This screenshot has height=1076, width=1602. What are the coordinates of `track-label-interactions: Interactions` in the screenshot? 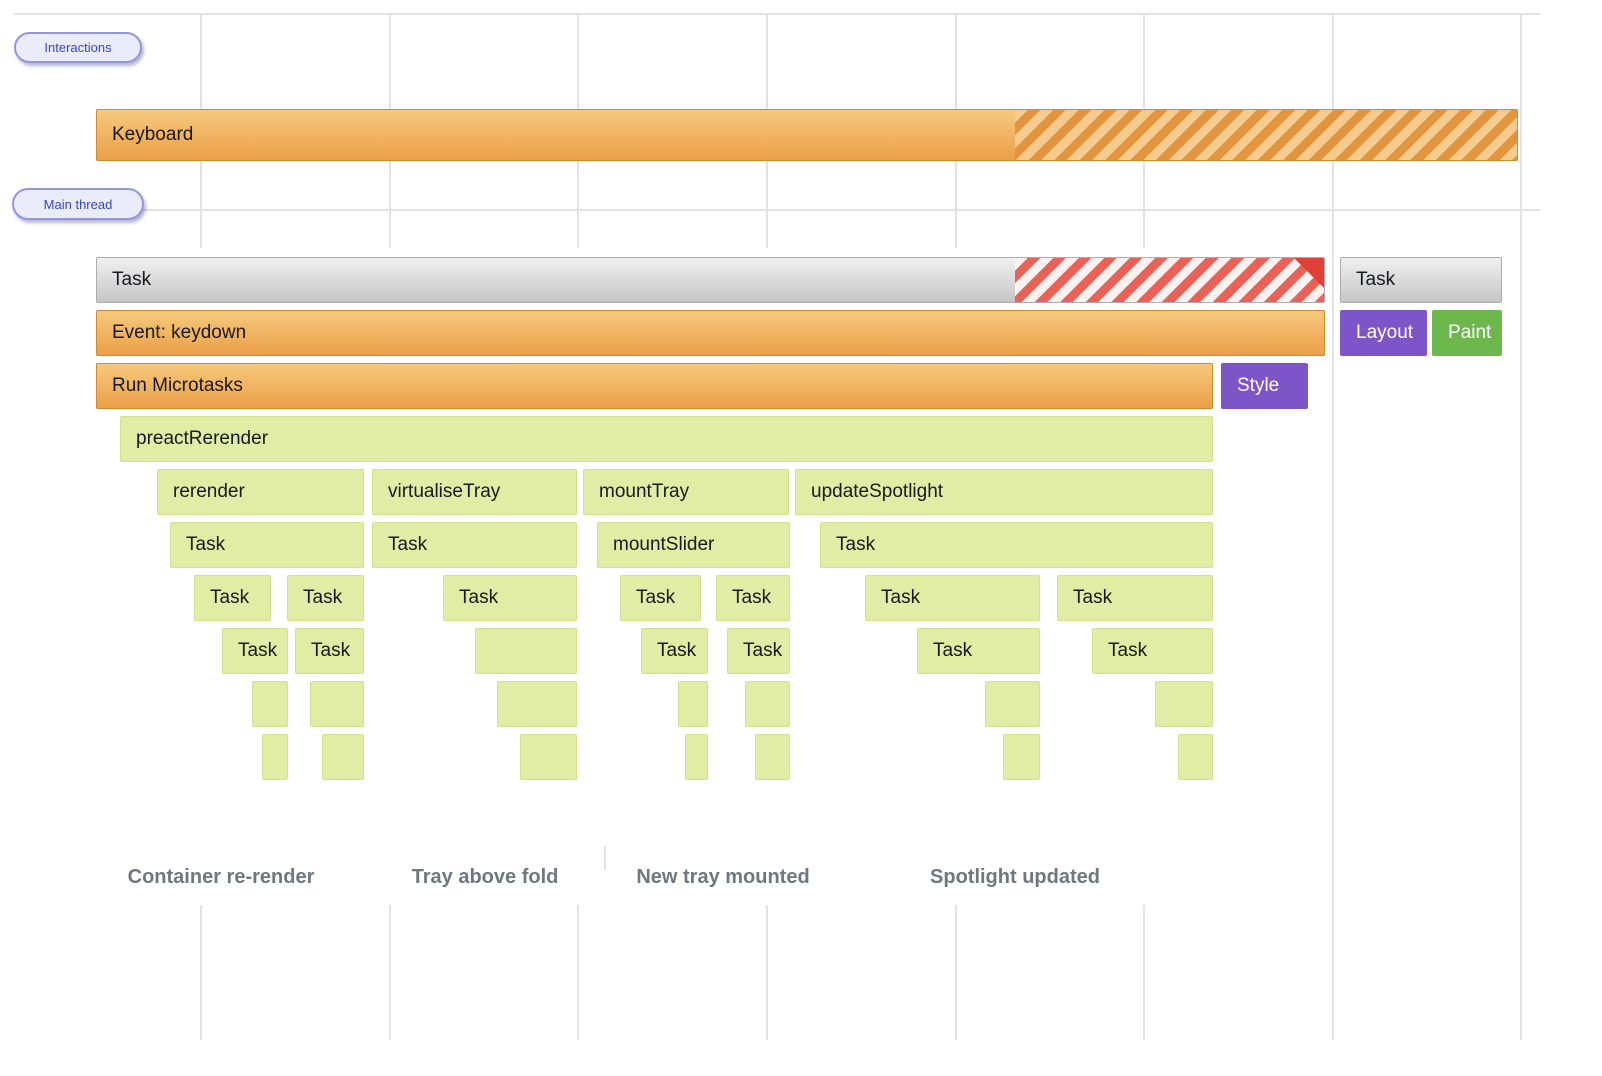 It's located at (78, 47).